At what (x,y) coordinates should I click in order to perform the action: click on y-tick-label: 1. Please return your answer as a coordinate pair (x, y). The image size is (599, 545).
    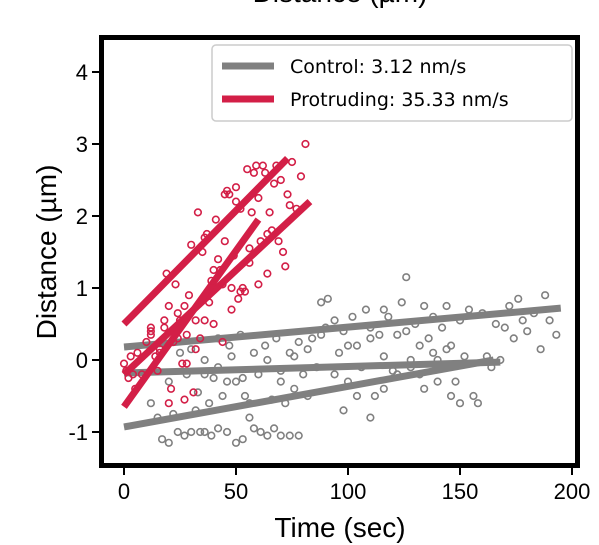
    Looking at the image, I should click on (82, 288).